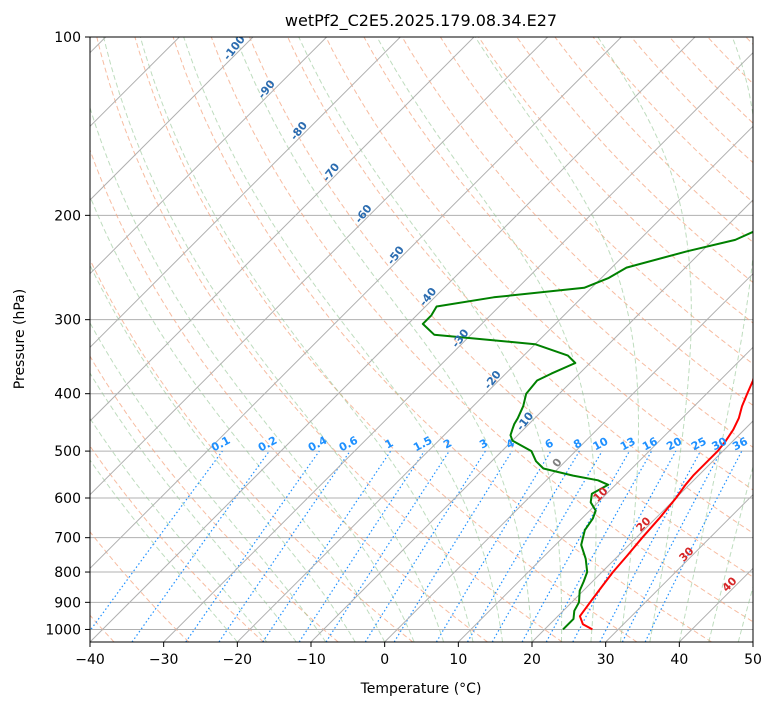 The width and height of the screenshot is (775, 708). What do you see at coordinates (458, 660) in the screenshot?
I see `x-tick-label: 10` at bounding box center [458, 660].